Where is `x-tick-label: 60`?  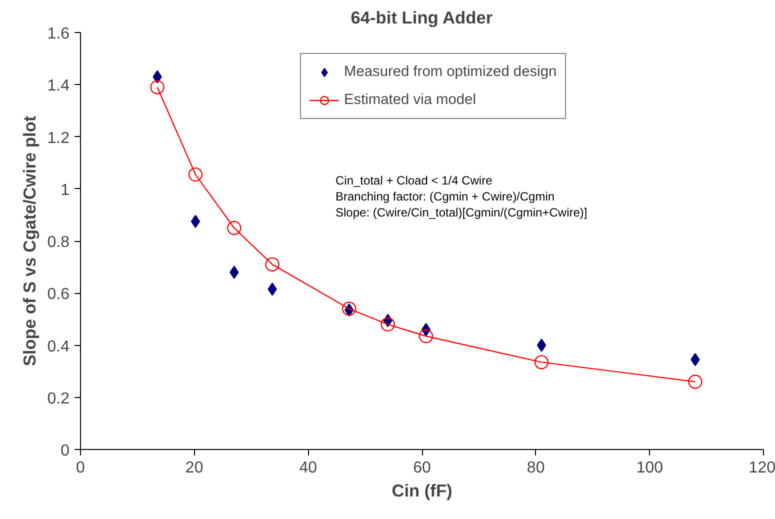 x-tick-label: 60 is located at coordinates (422, 468).